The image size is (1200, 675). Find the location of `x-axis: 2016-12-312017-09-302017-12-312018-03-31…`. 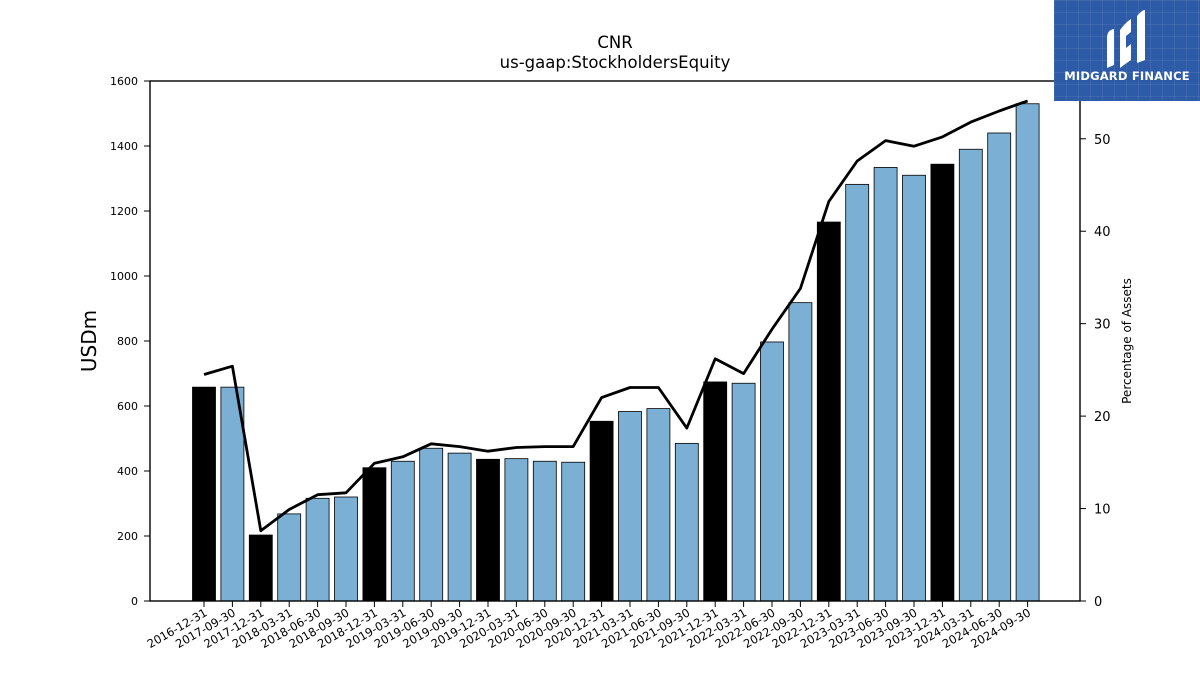

x-axis: 2016-12-312017-09-302017-12-312018-03-31… is located at coordinates (589, 626).